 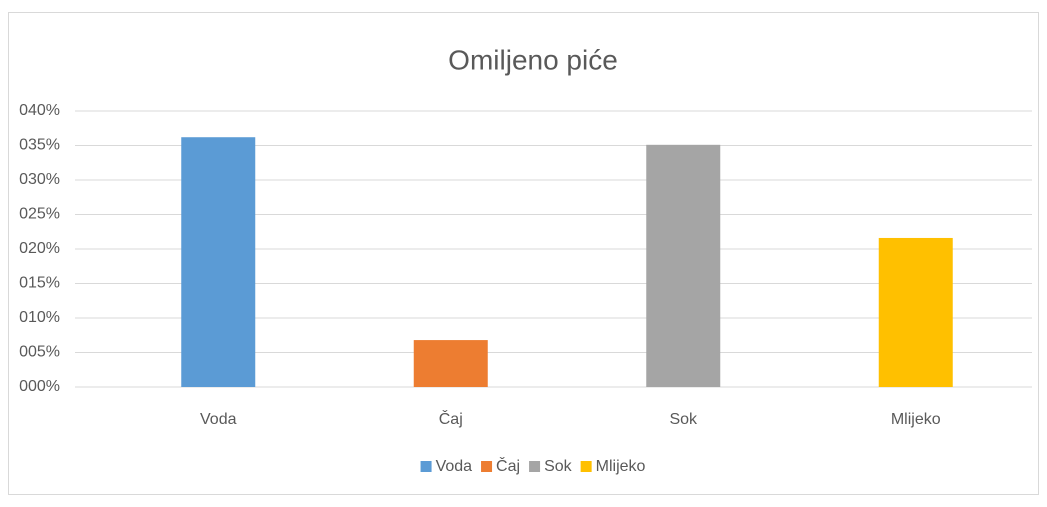 I want to click on x-tick-label: Mlijeko, so click(x=916, y=419).